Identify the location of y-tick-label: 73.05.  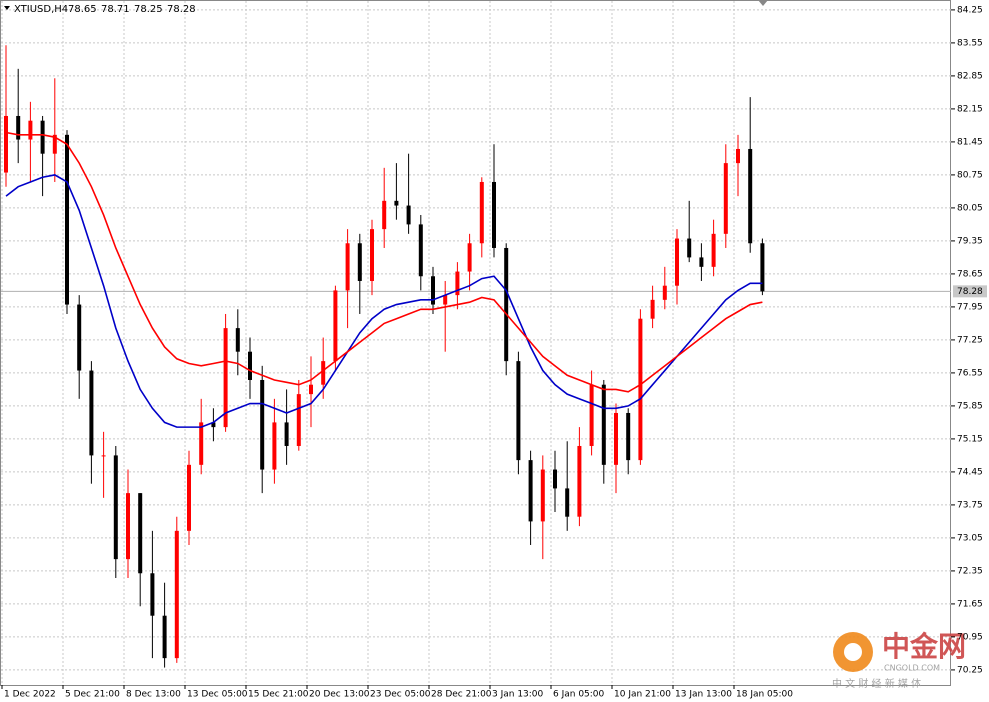
(970, 538).